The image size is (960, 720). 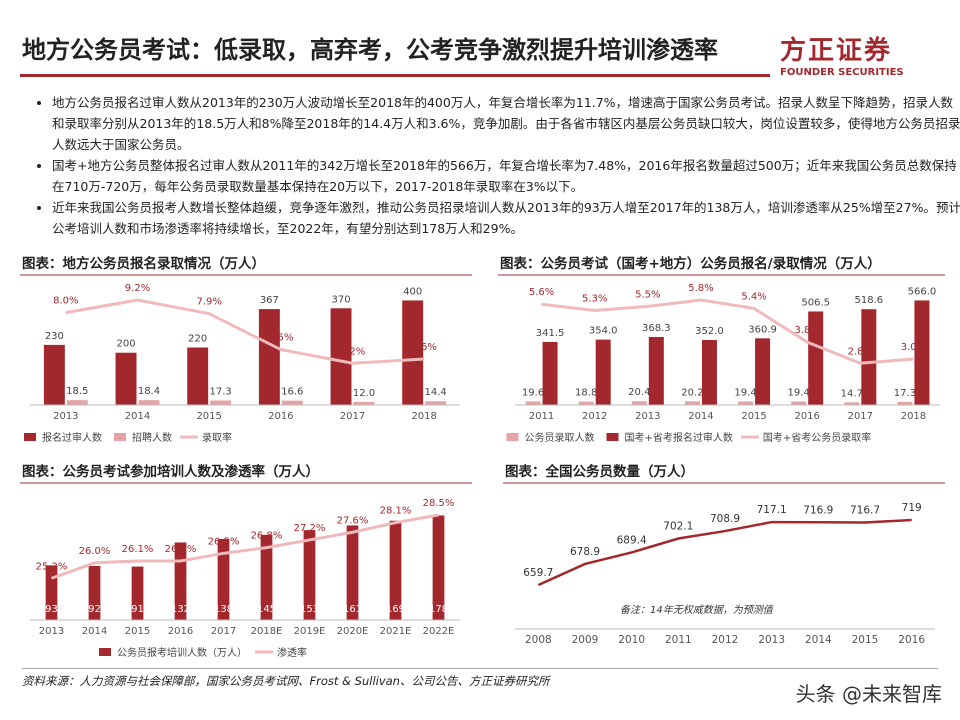 I want to click on value-label: 5.6%, so click(x=541, y=292).